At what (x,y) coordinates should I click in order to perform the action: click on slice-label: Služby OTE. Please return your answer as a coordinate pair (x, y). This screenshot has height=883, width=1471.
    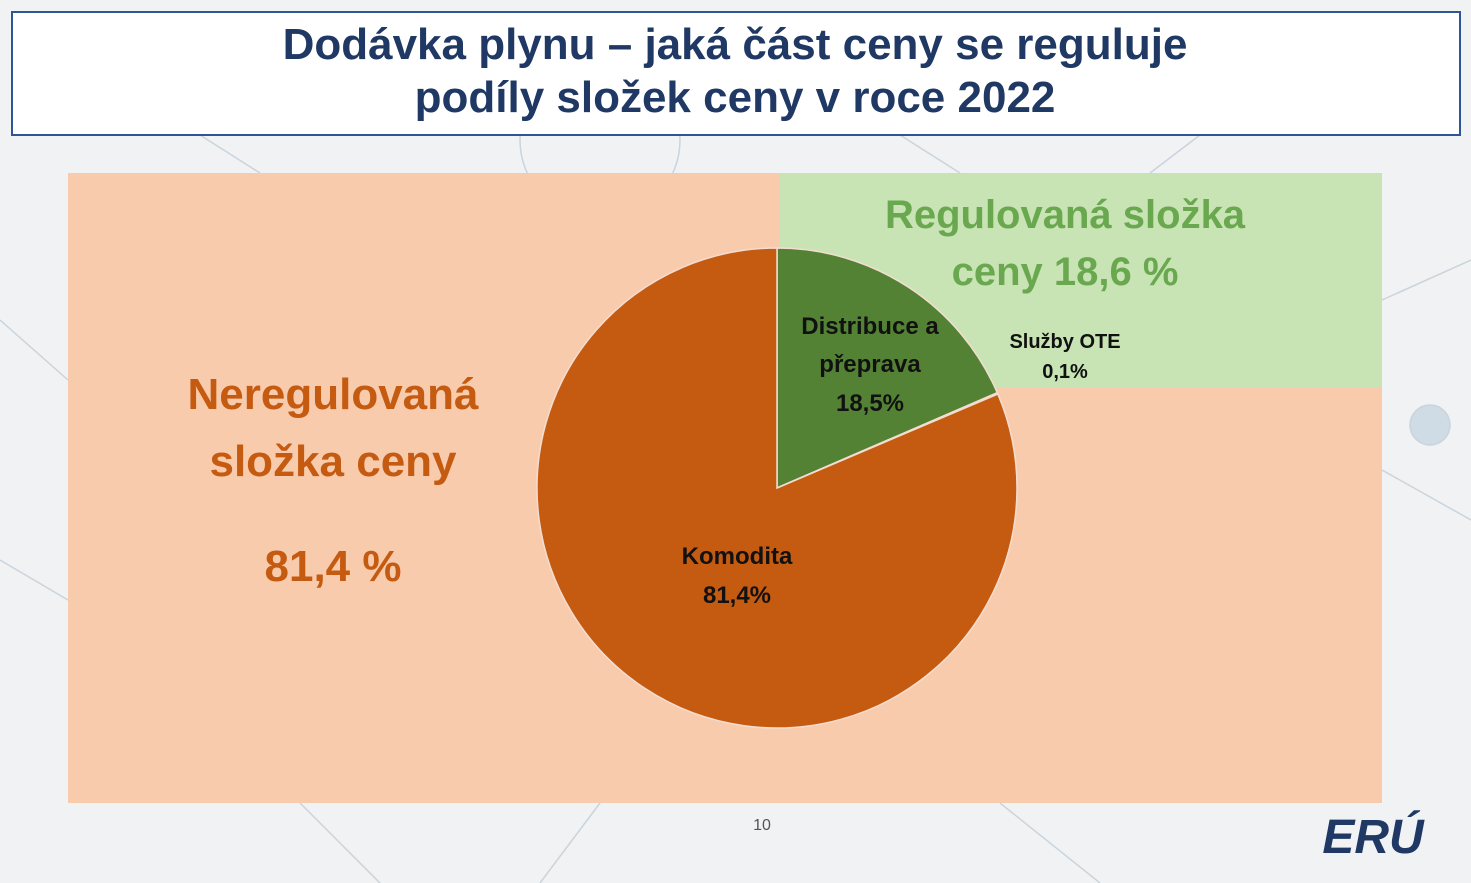
    Looking at the image, I should click on (1065, 342).